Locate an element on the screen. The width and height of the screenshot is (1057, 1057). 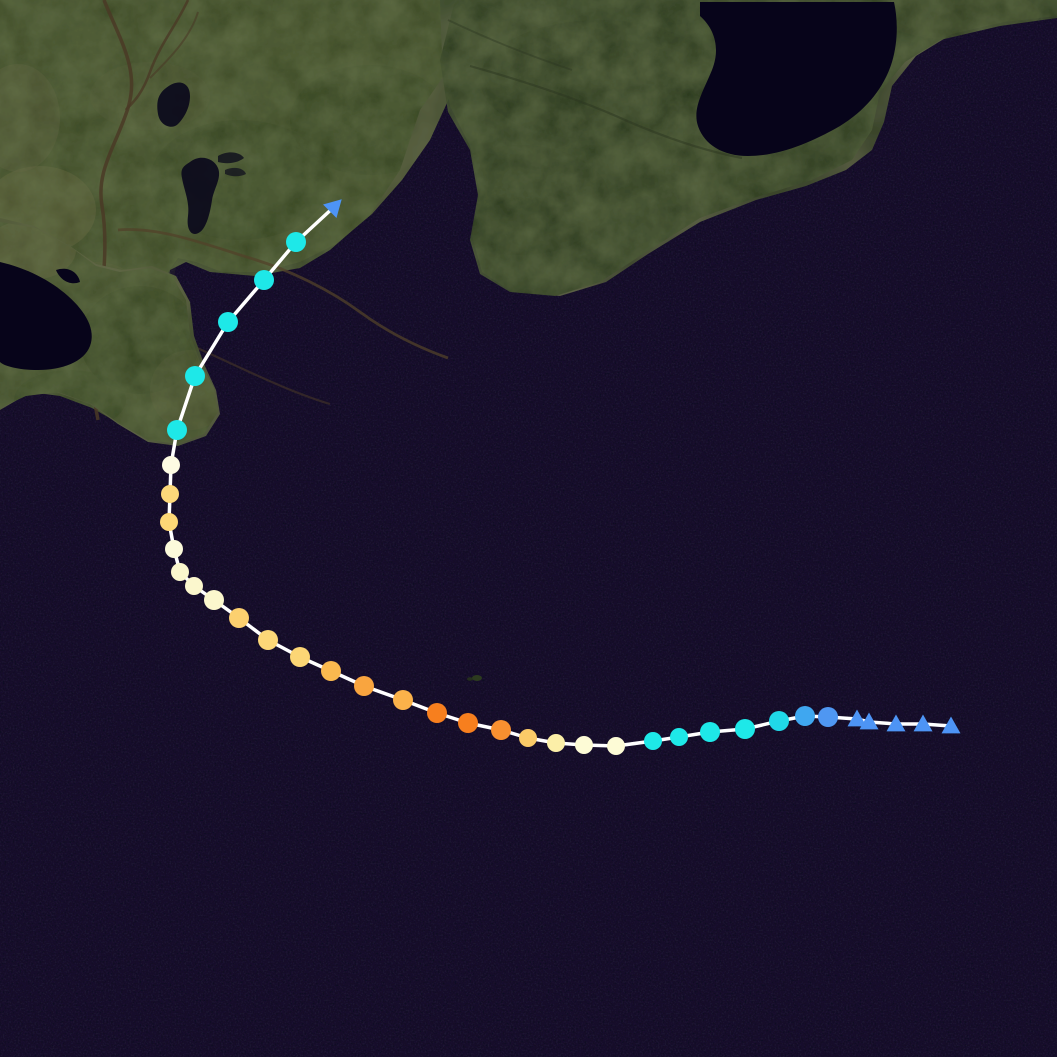
gulf-bay is located at coordinates (796, 79).